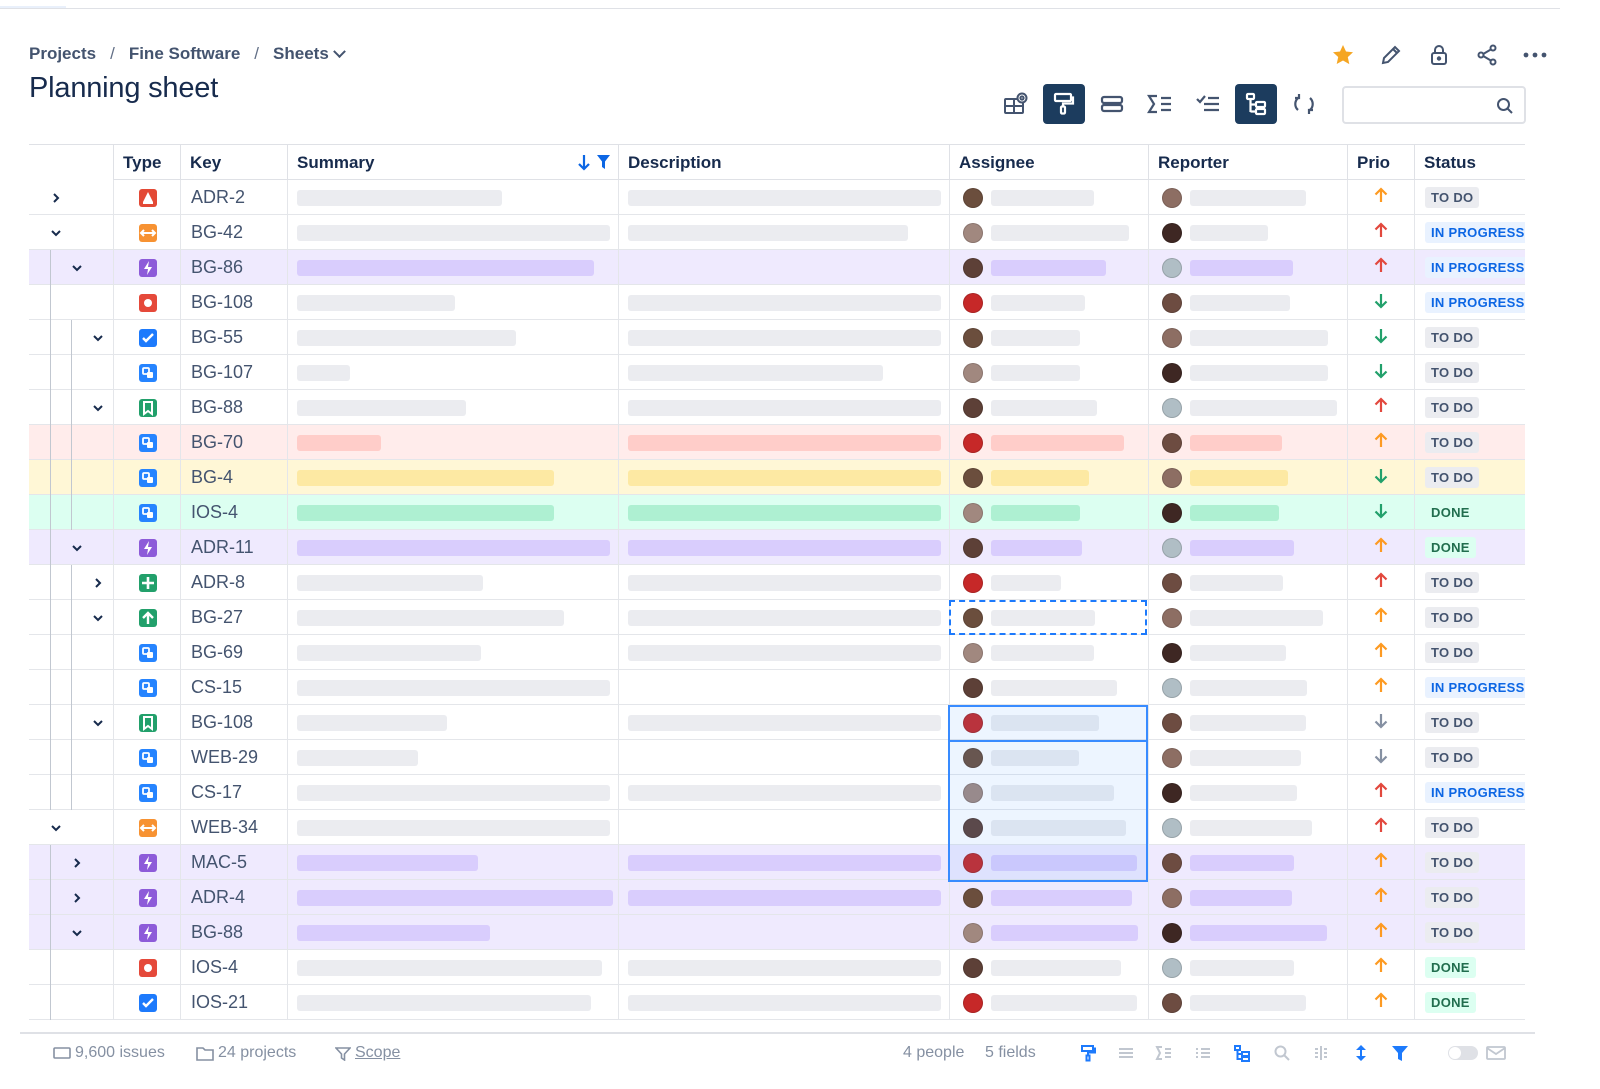 The width and height of the screenshot is (1600, 1089). Describe the element at coordinates (1304, 104) in the screenshot. I see `refresh-icon` at that location.